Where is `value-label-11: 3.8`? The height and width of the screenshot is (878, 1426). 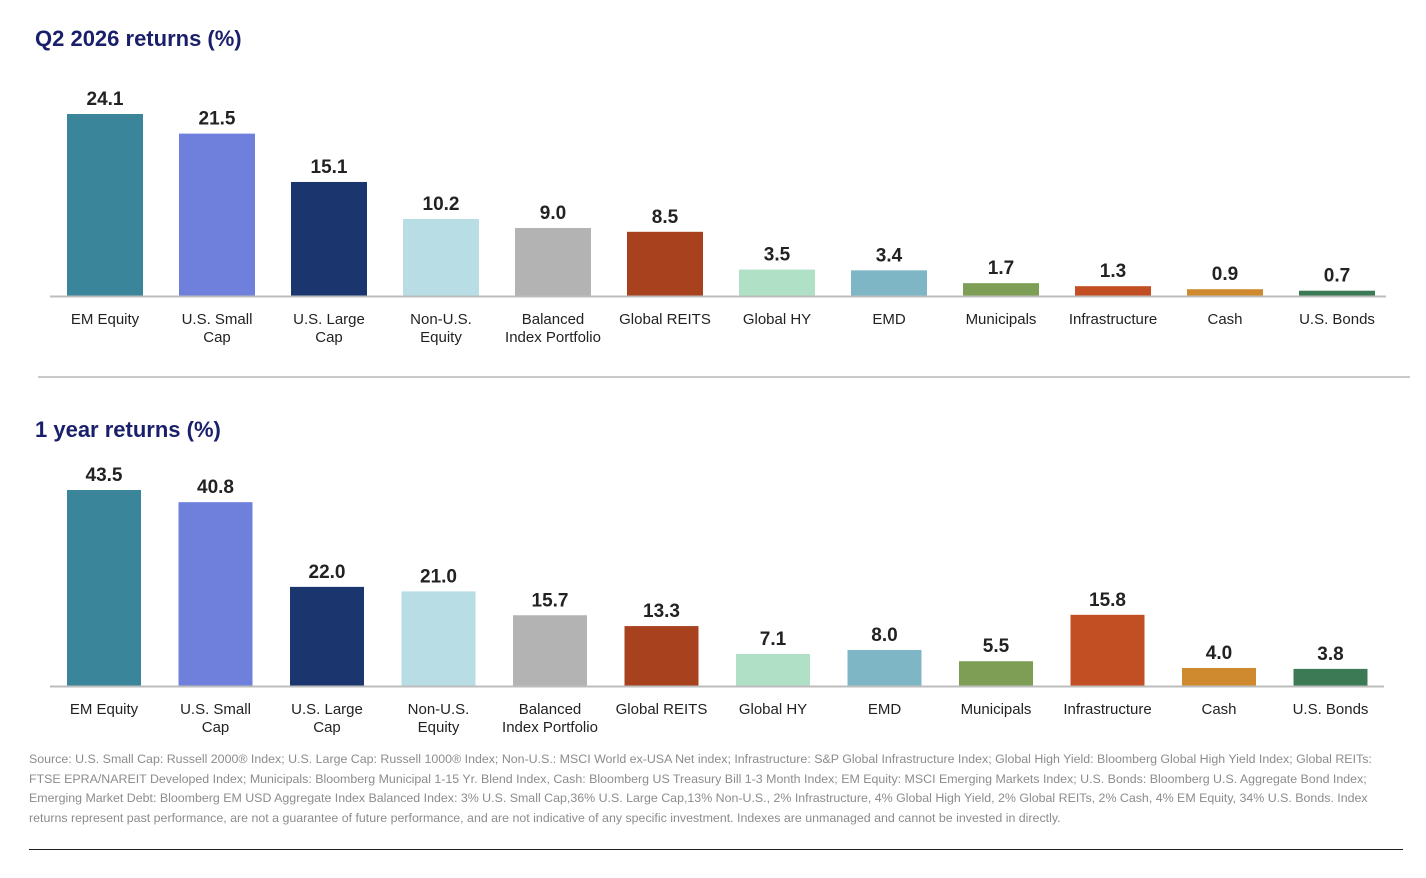 value-label-11: 3.8 is located at coordinates (1330, 654).